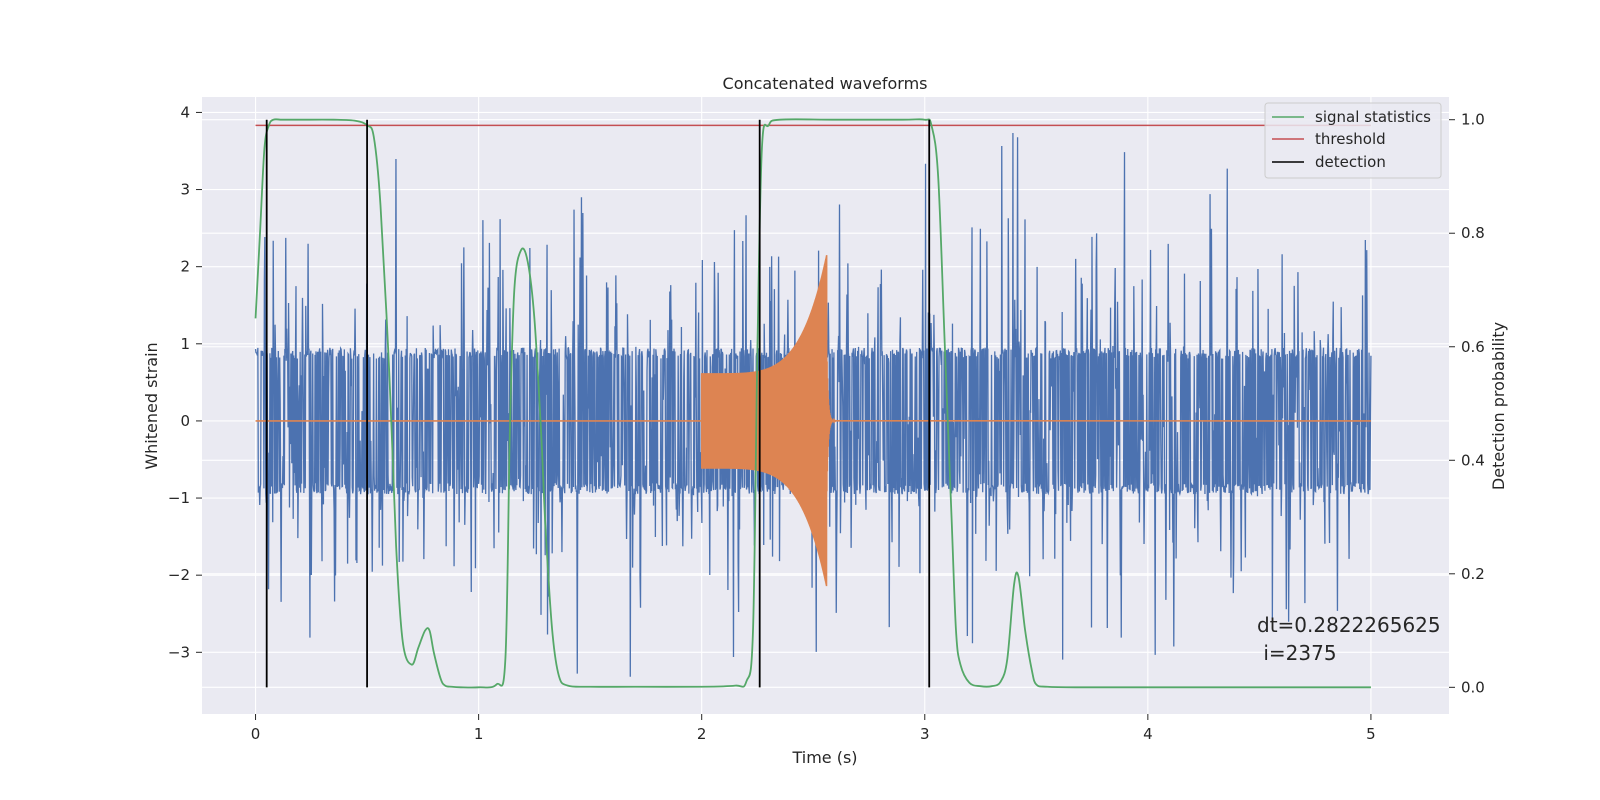  What do you see at coordinates (1373, 117) in the screenshot?
I see `legend-label-signal-statistics: signal statistics` at bounding box center [1373, 117].